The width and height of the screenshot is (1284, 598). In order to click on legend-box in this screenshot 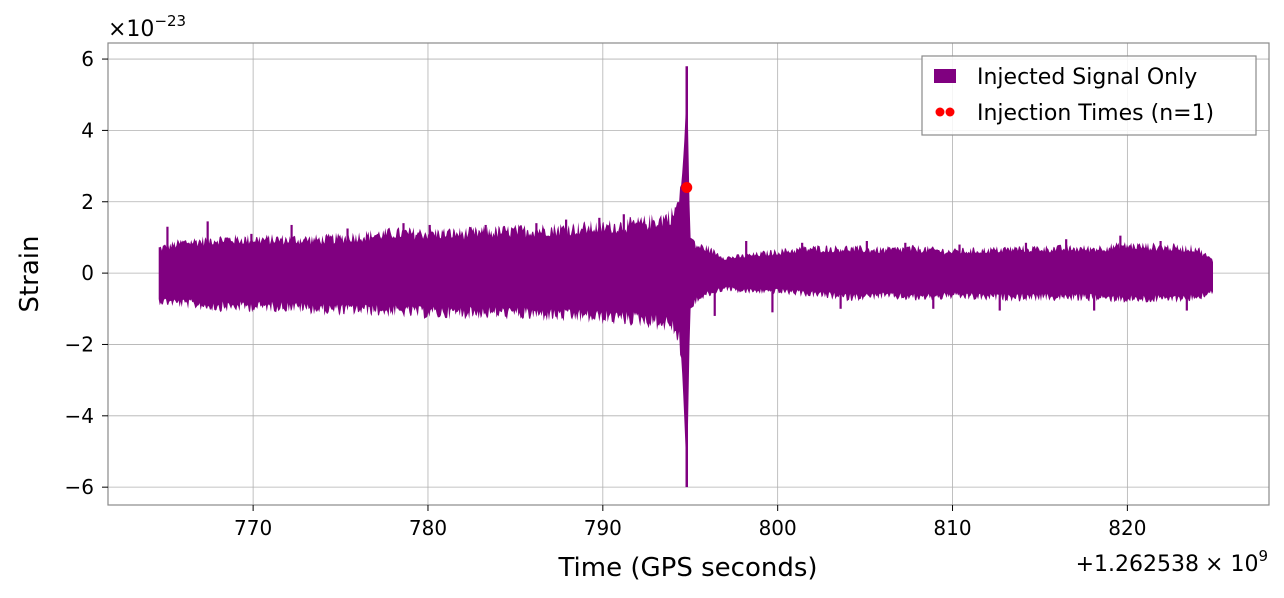, I will do `click(1089, 95)`.